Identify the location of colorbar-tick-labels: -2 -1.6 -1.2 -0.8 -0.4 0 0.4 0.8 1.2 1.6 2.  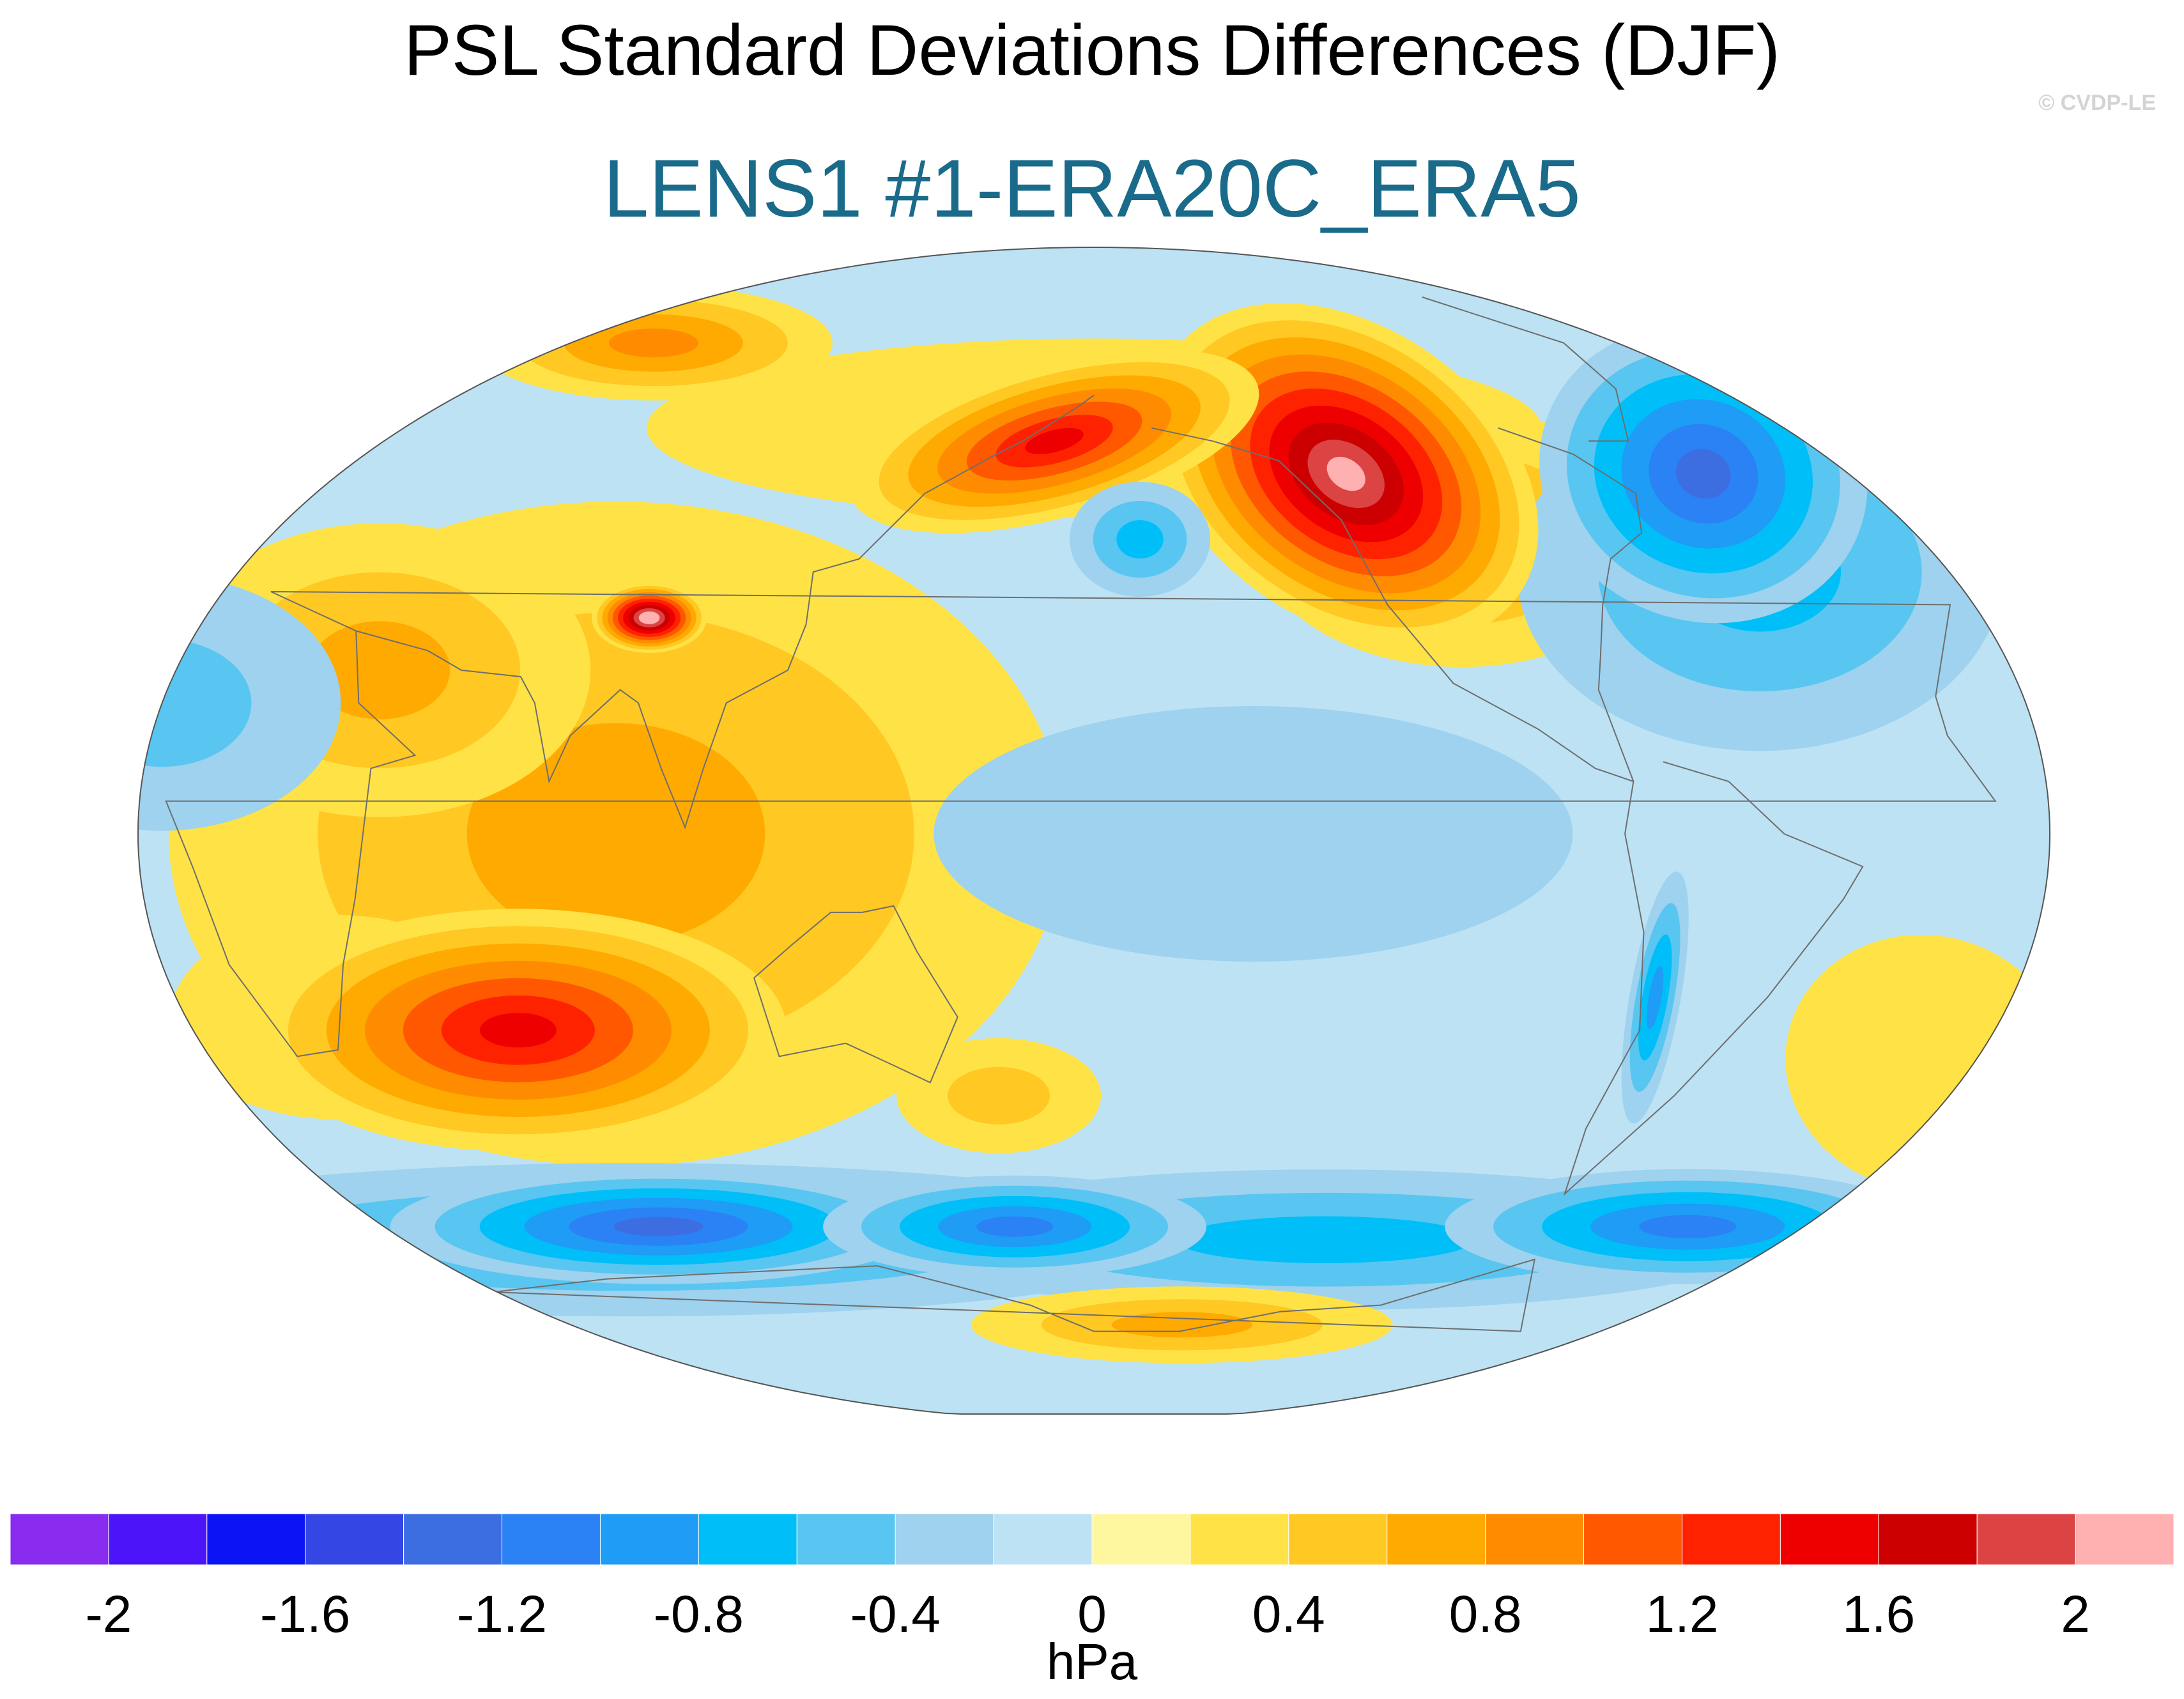
(1087, 1614).